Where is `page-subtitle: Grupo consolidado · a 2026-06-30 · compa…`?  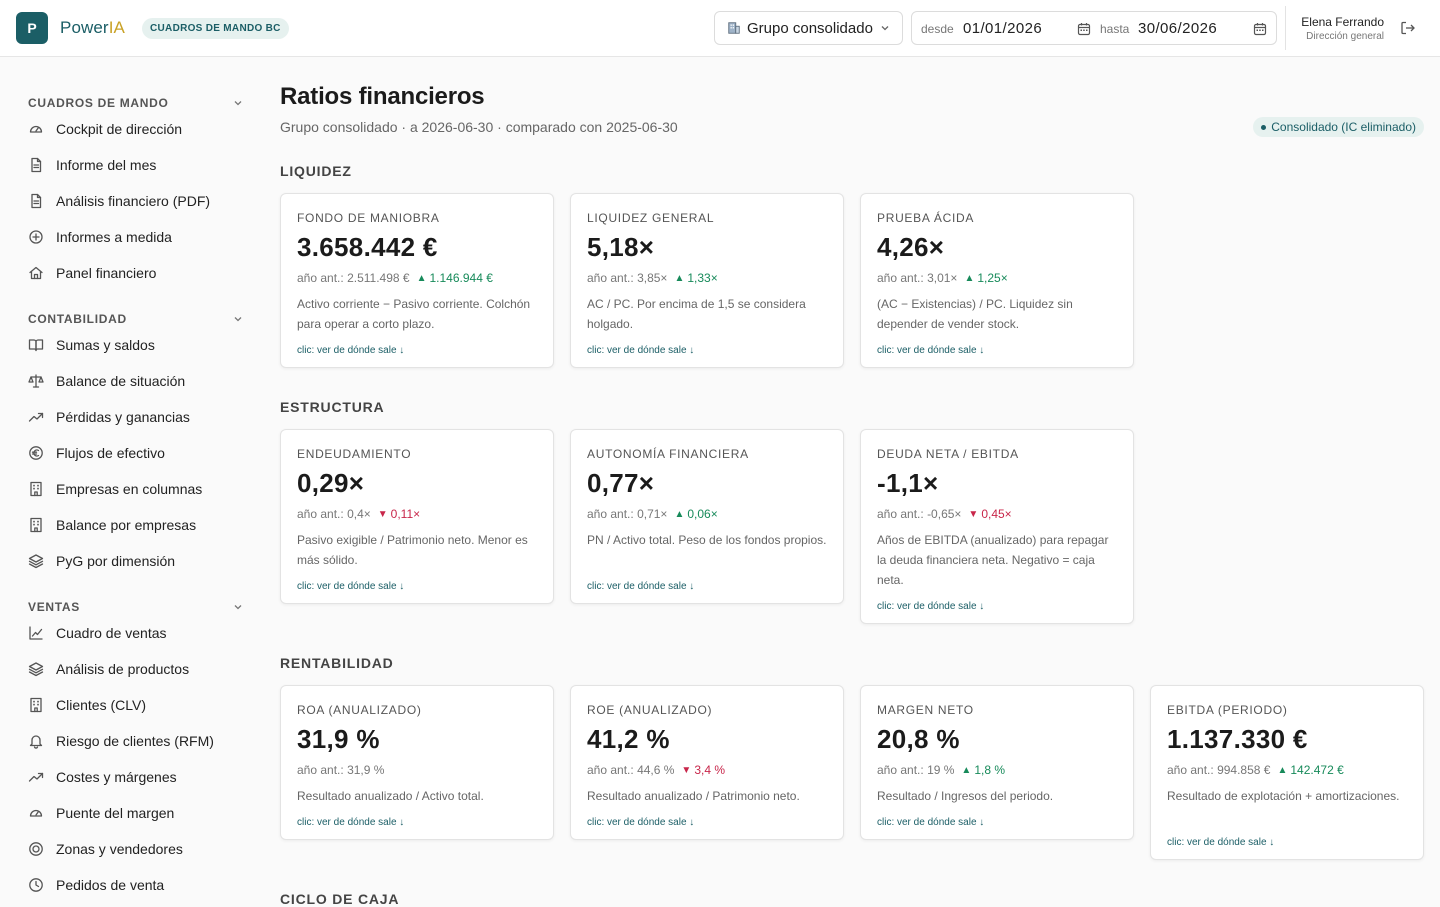 page-subtitle: Grupo consolidado · a 2026-06-30 · compa… is located at coordinates (479, 127).